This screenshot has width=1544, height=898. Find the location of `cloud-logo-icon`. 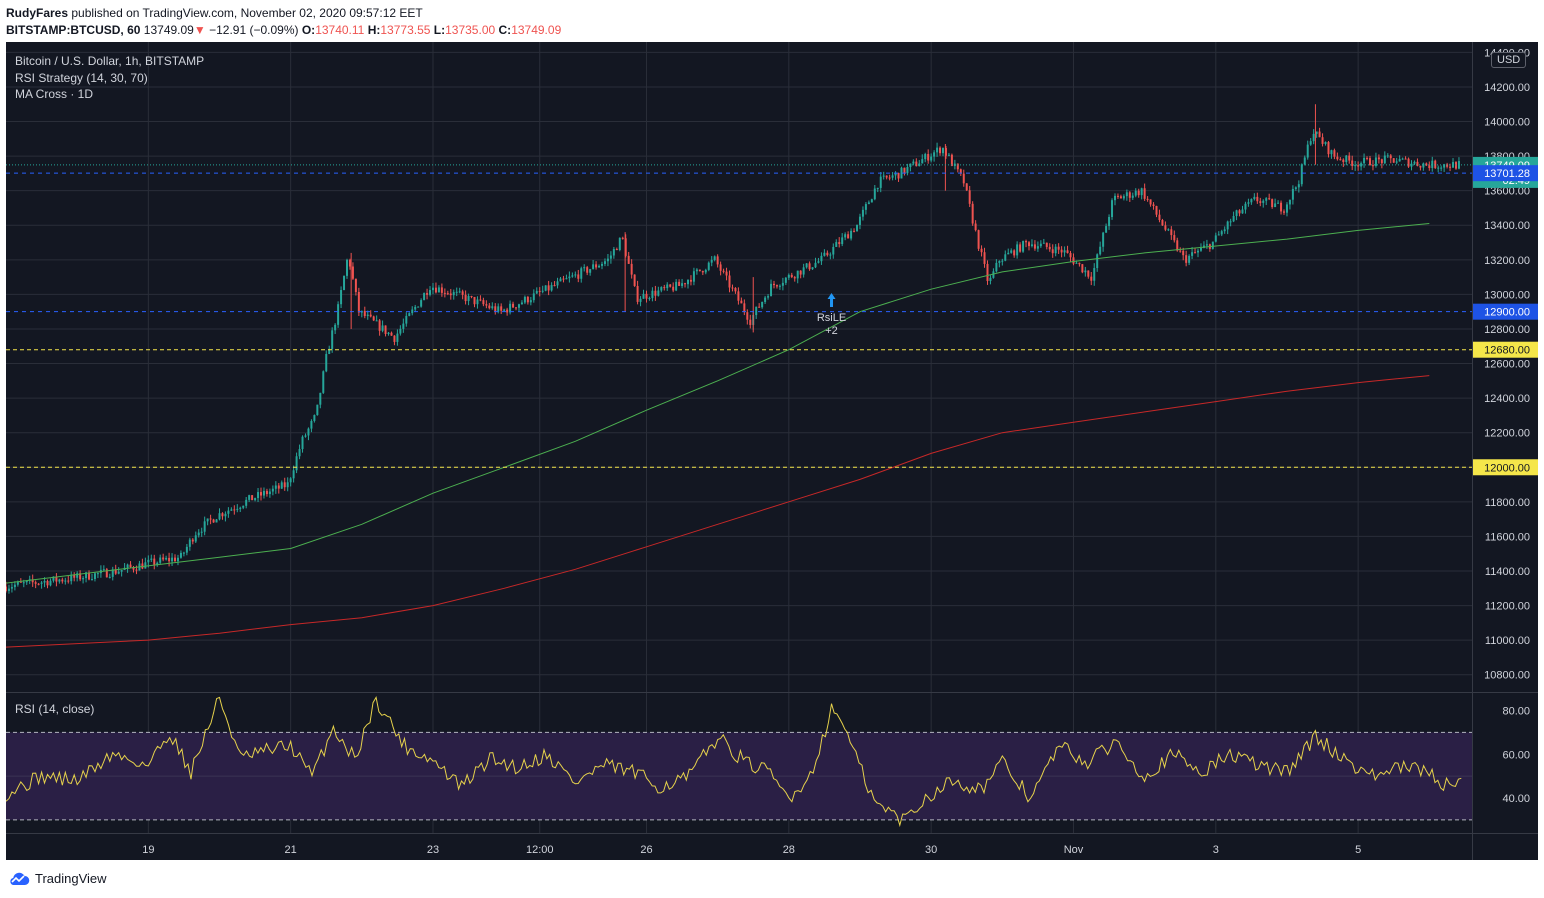

cloud-logo-icon is located at coordinates (20, 878).